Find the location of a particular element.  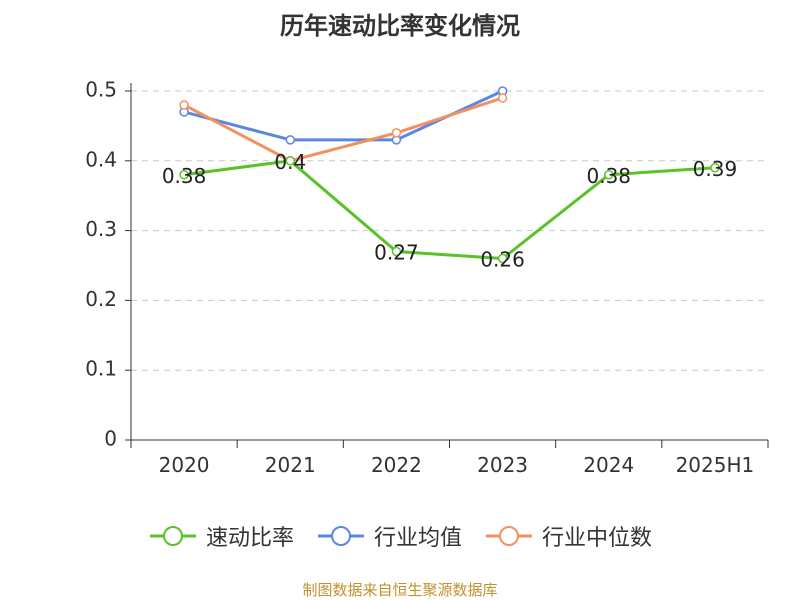

data-label: 0.26 is located at coordinates (502, 260).